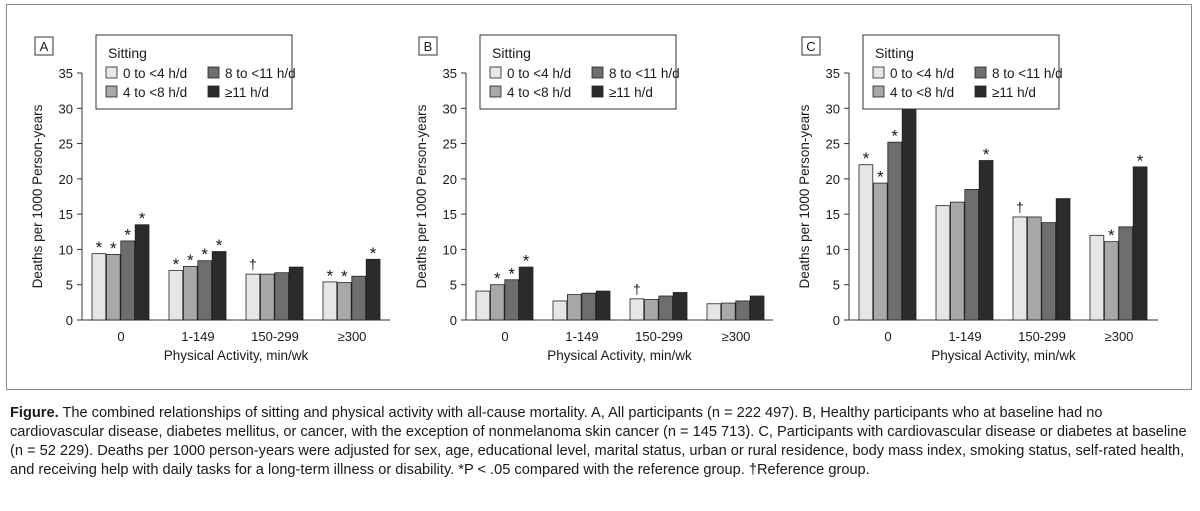  I want to click on panel-label: B, so click(428, 46).